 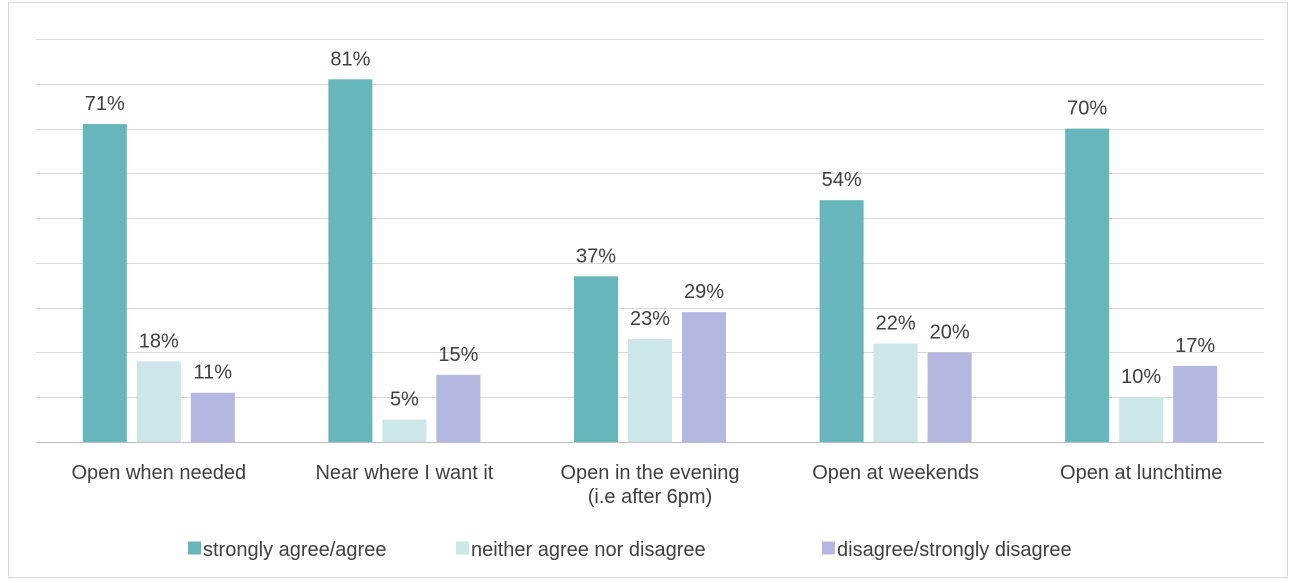 I want to click on data-label: 18%, so click(x=159, y=341).